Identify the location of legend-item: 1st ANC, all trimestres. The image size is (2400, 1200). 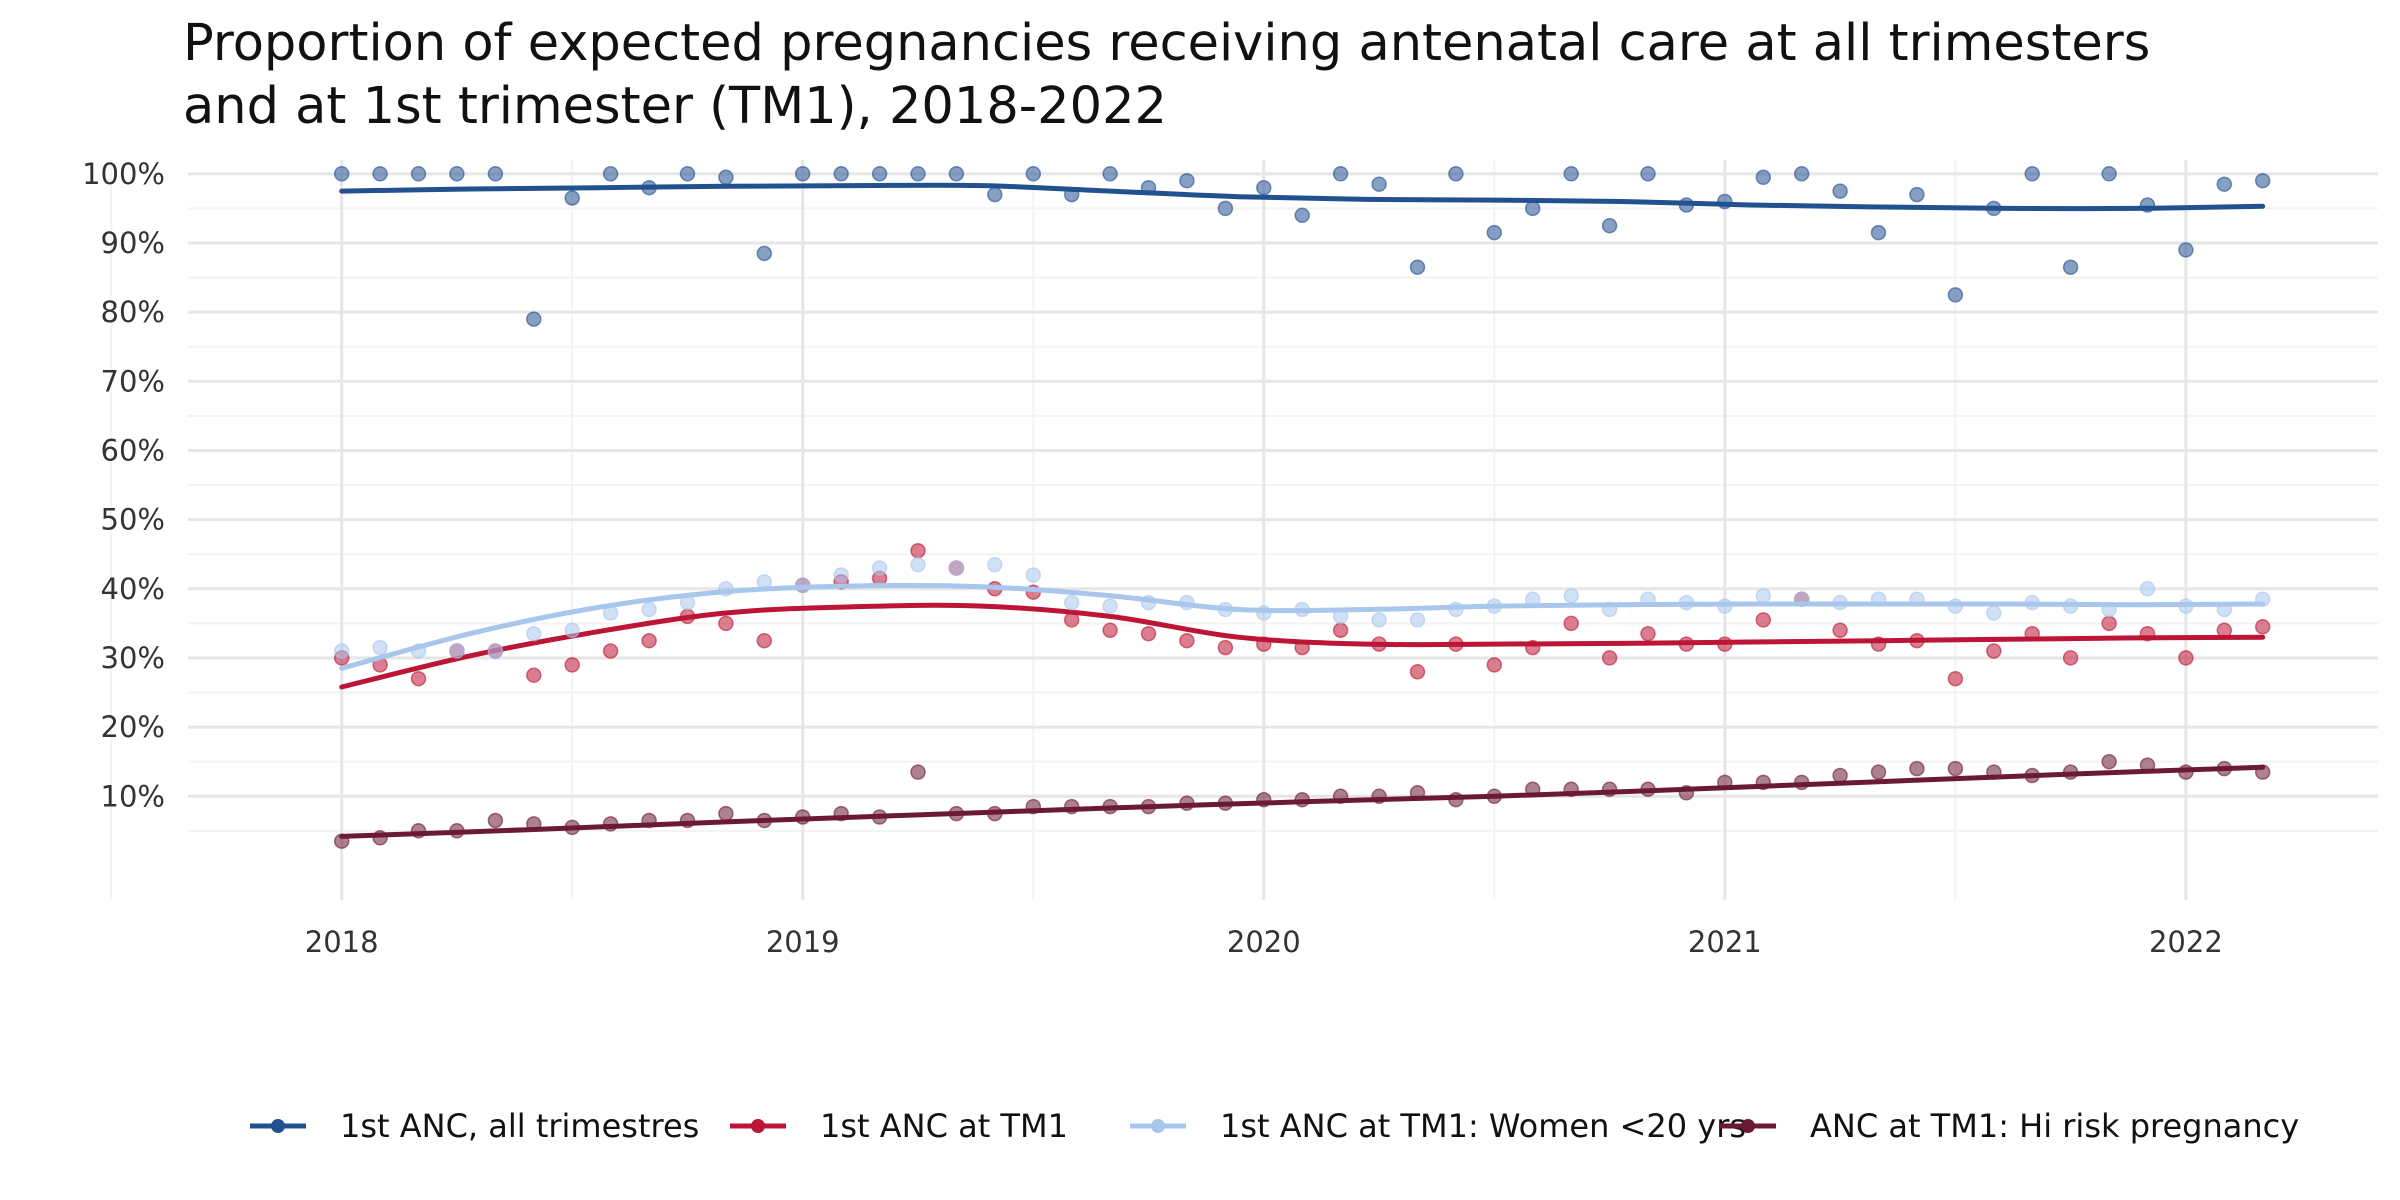
(474, 1126).